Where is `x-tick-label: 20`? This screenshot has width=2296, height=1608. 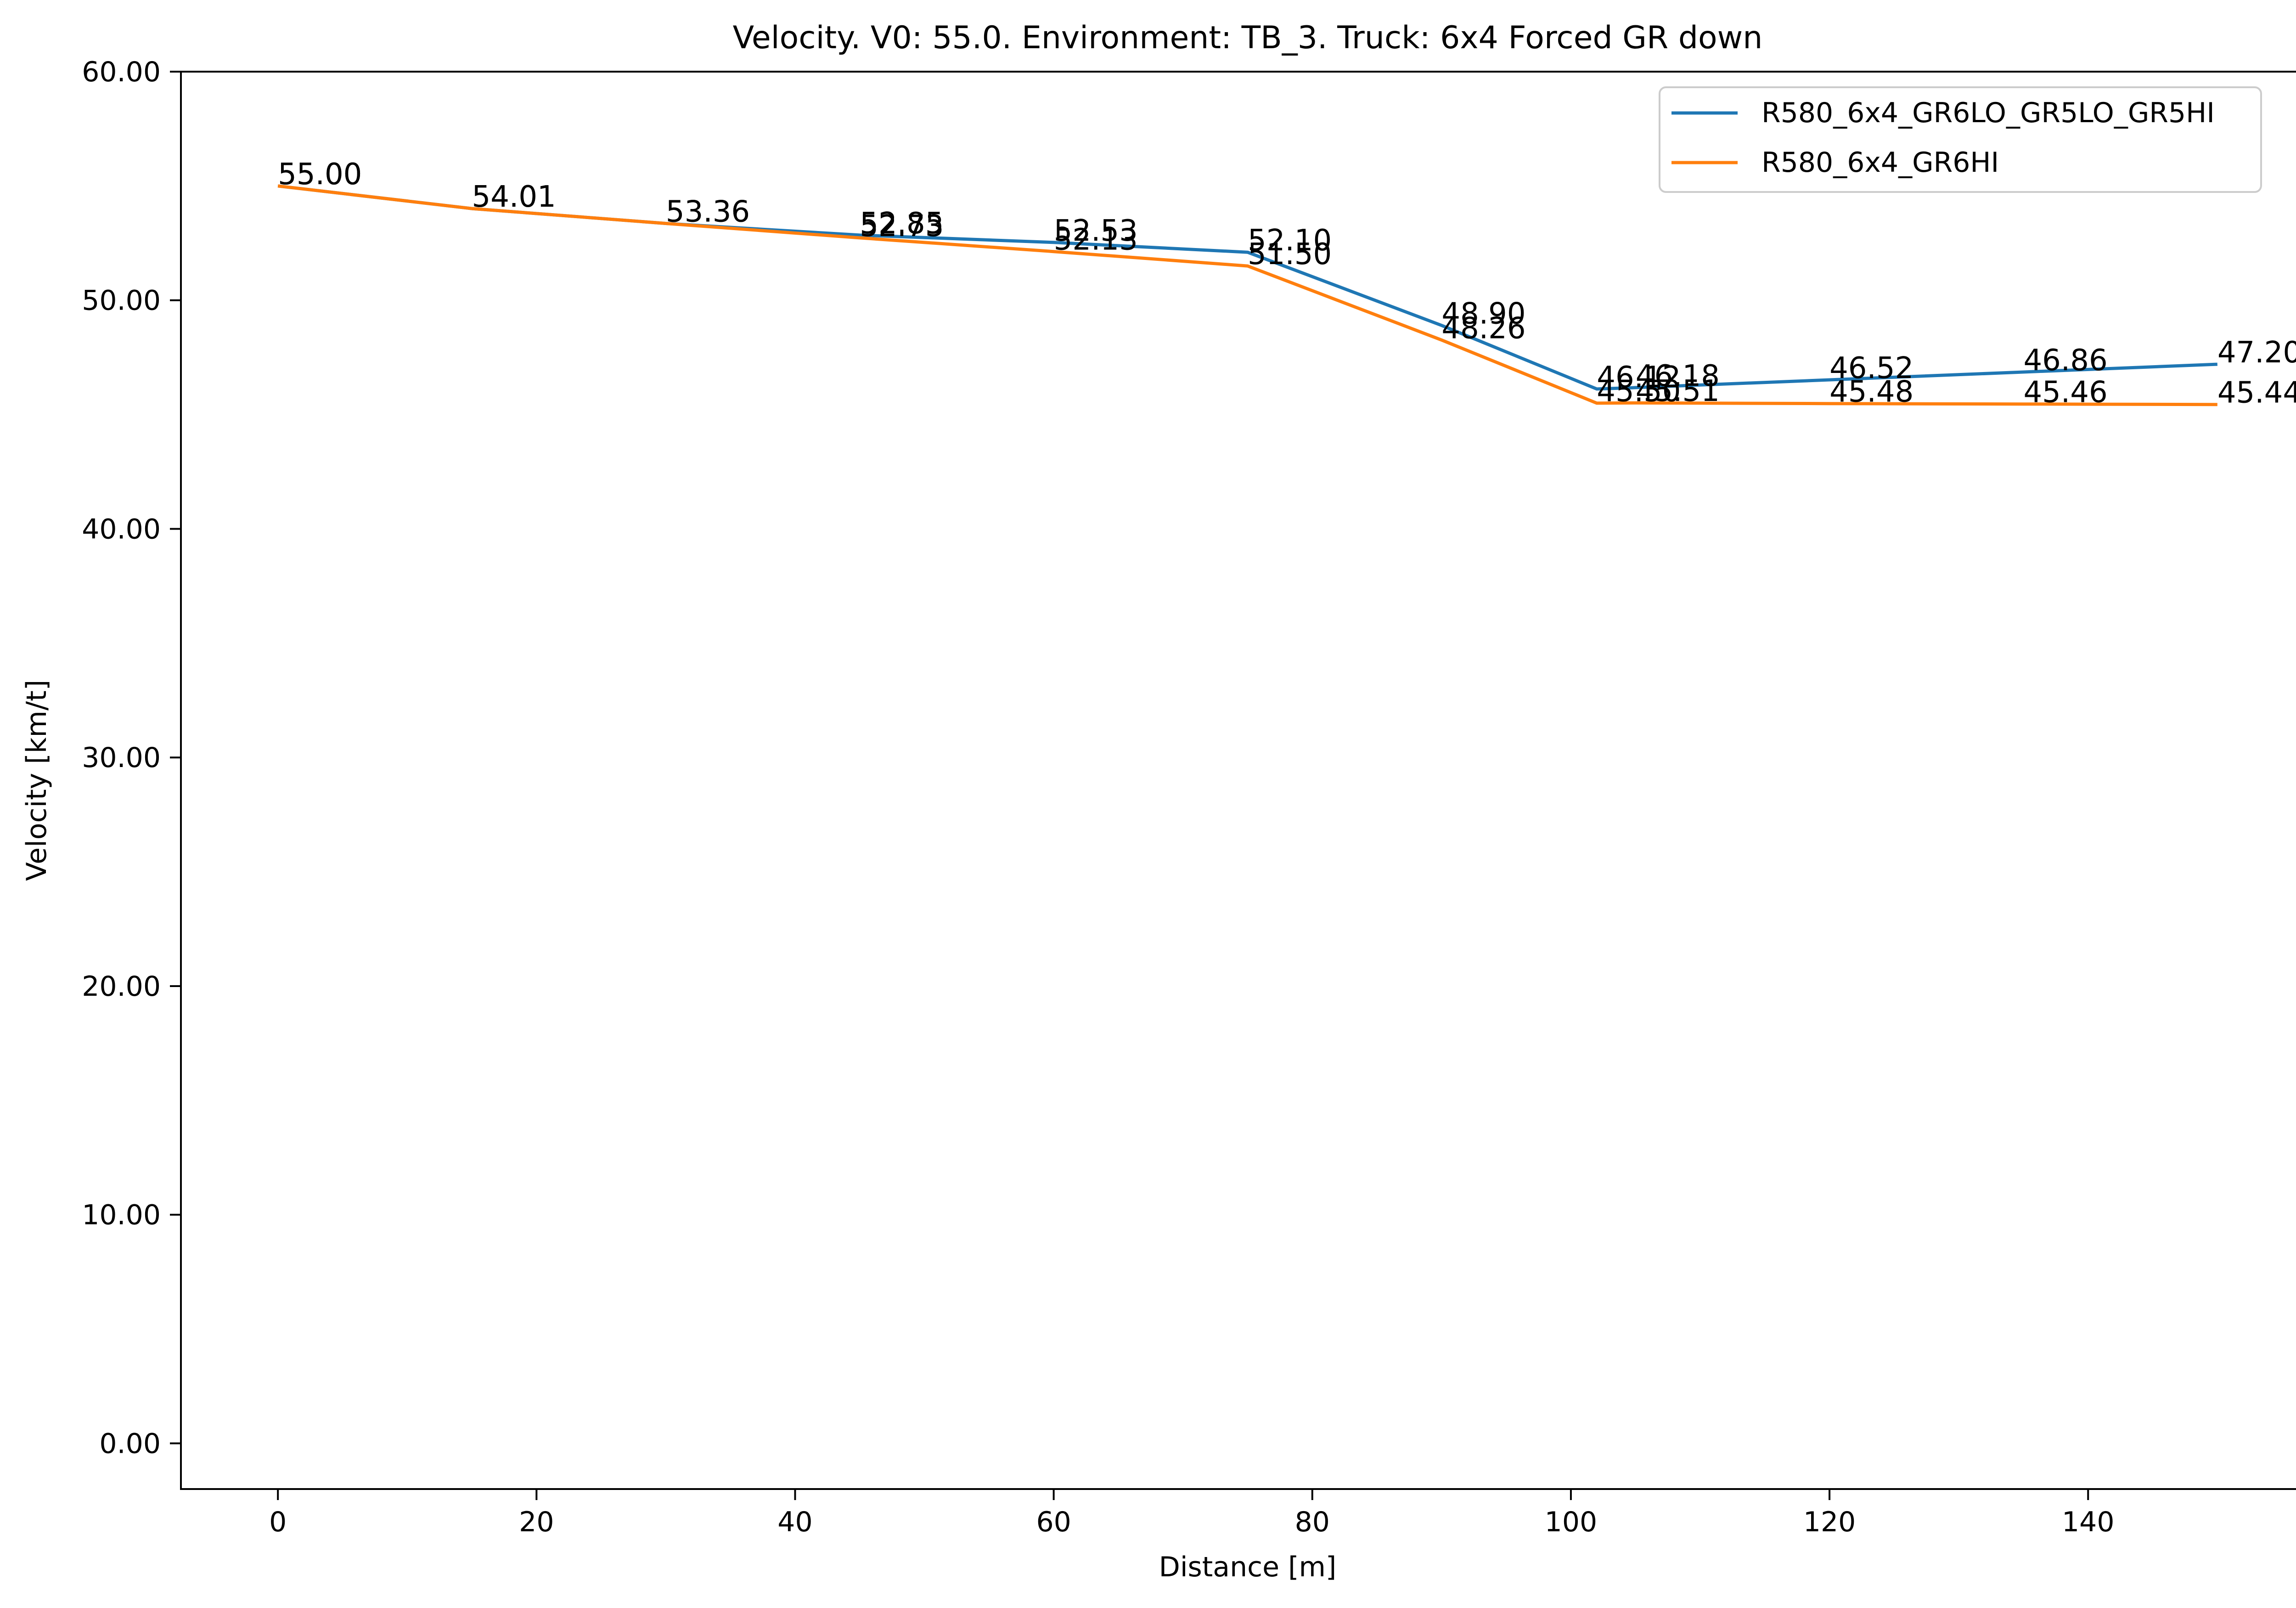
x-tick-label: 20 is located at coordinates (536, 1522).